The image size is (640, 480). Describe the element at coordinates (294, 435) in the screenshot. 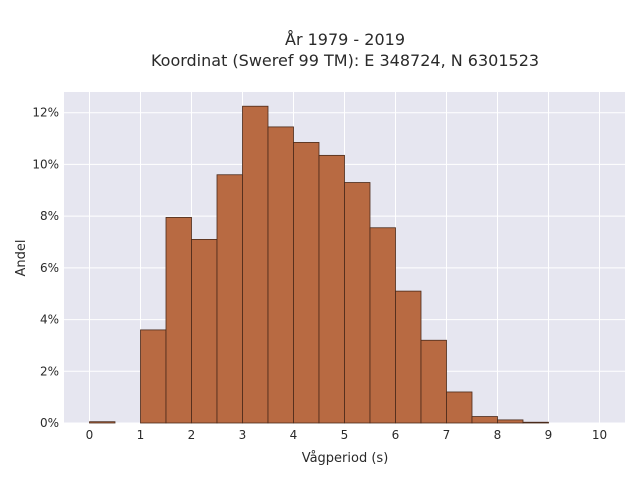

I see `x-tick-label: 4` at that location.